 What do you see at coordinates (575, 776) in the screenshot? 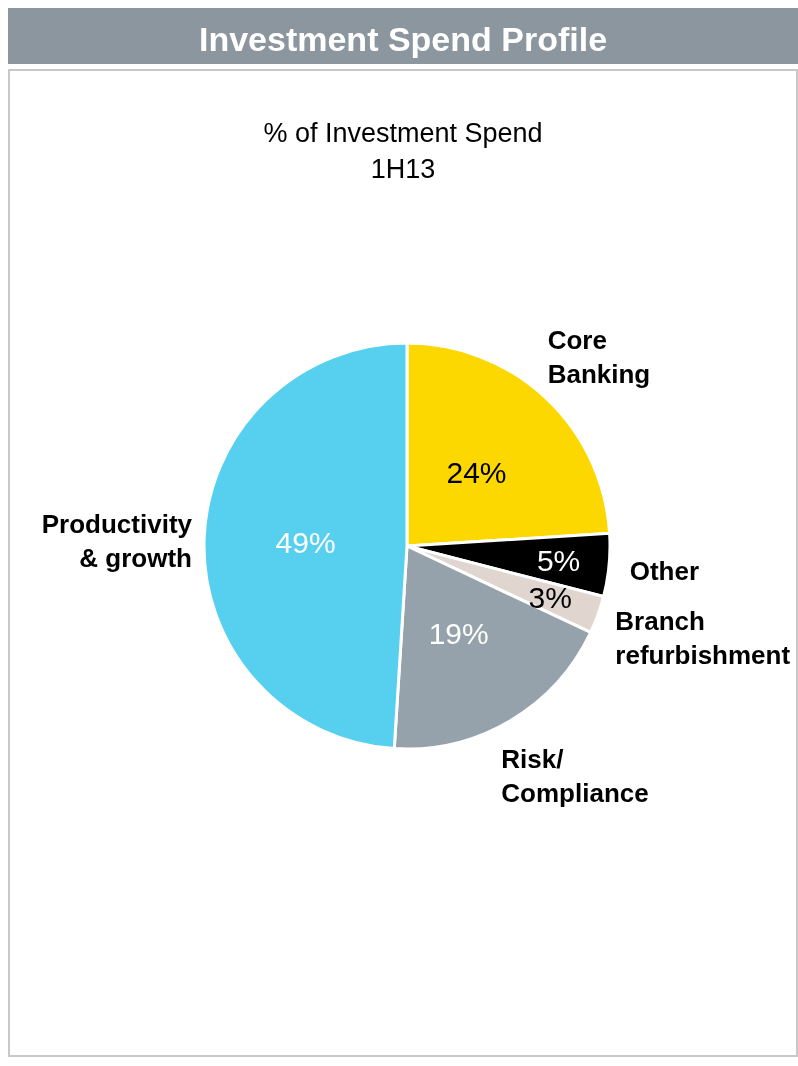
I see `slice-label: Risk/ Compliance` at bounding box center [575, 776].